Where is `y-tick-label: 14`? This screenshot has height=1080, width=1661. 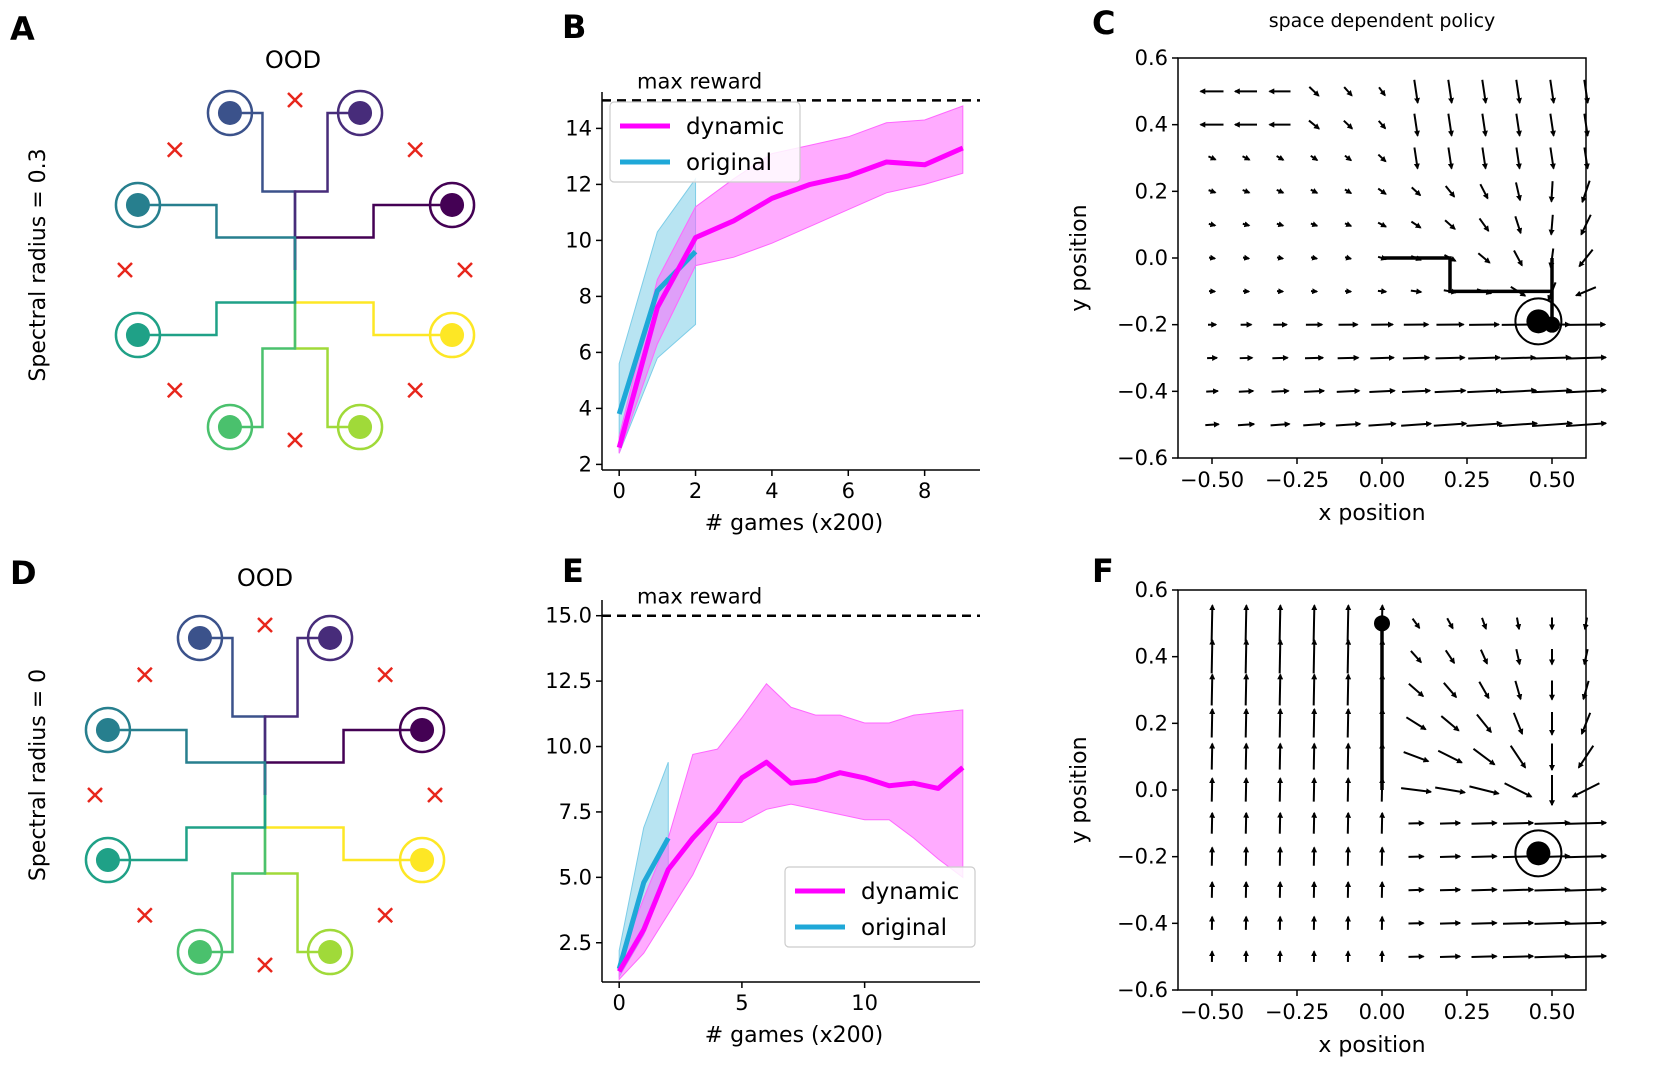 y-tick-label: 14 is located at coordinates (578, 128).